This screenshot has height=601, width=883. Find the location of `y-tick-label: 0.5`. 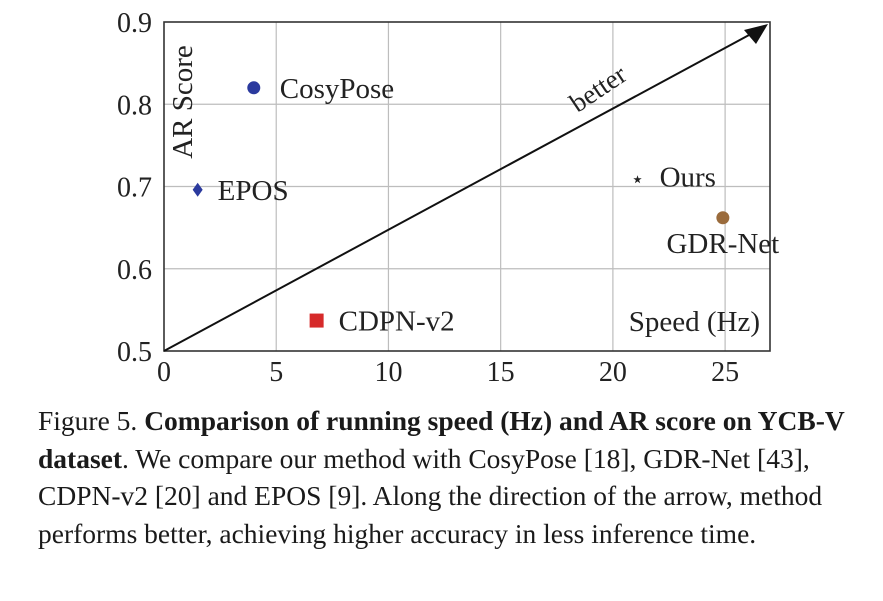

y-tick-label: 0.5 is located at coordinates (134, 352).